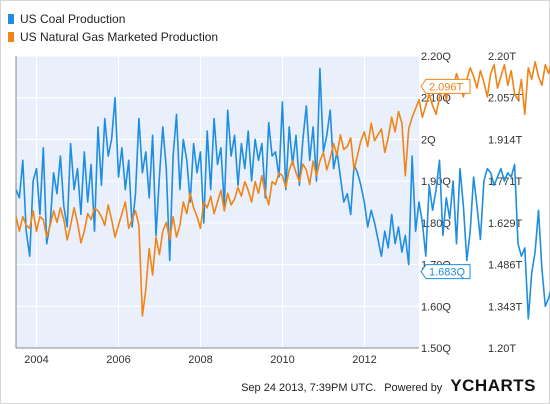  I want to click on logo-y: Y, so click(456, 385).